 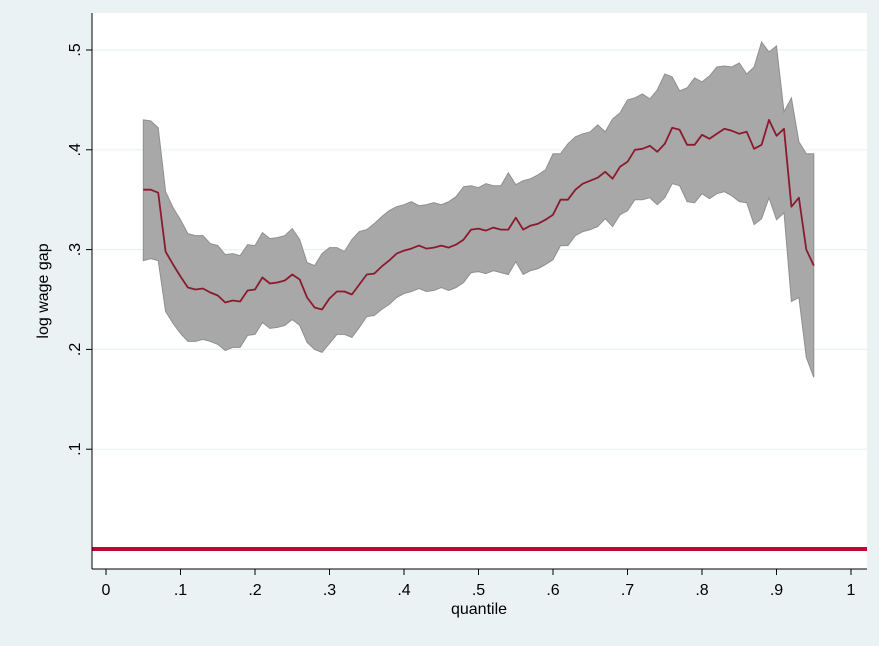 I want to click on x-tick-label: .9, so click(x=776, y=590).